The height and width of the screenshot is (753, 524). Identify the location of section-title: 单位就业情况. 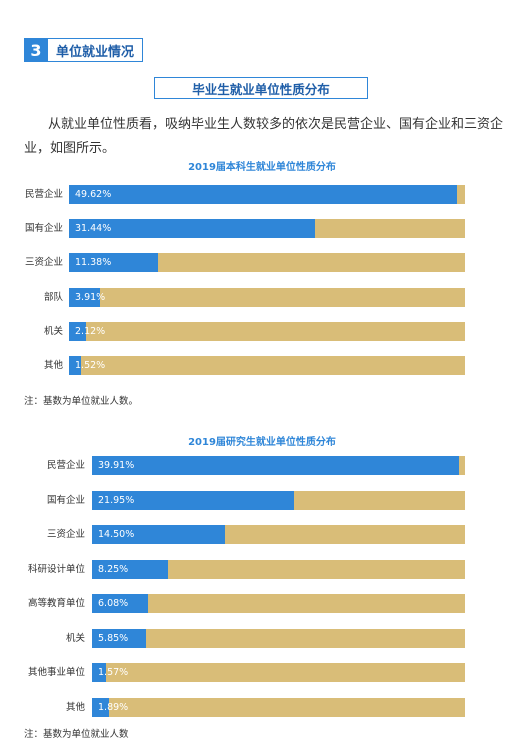
(96, 50).